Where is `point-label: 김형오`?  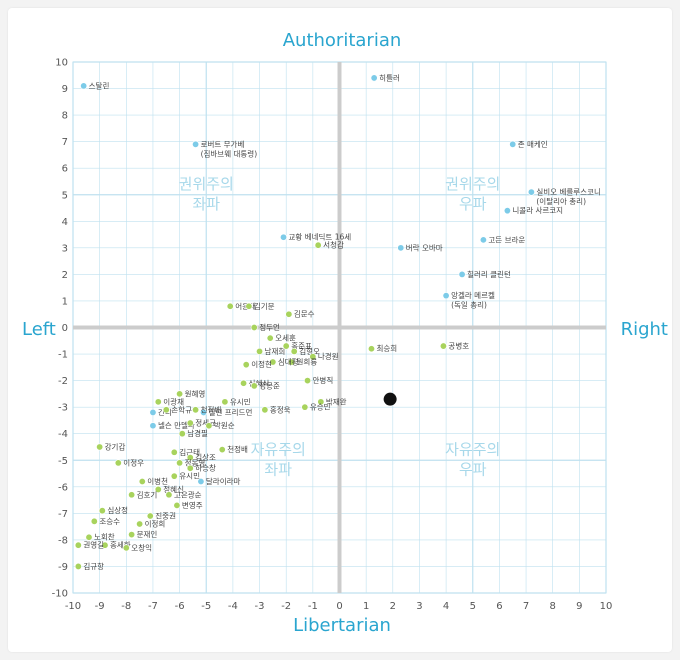
point-label: 김형오 is located at coordinates (309, 351).